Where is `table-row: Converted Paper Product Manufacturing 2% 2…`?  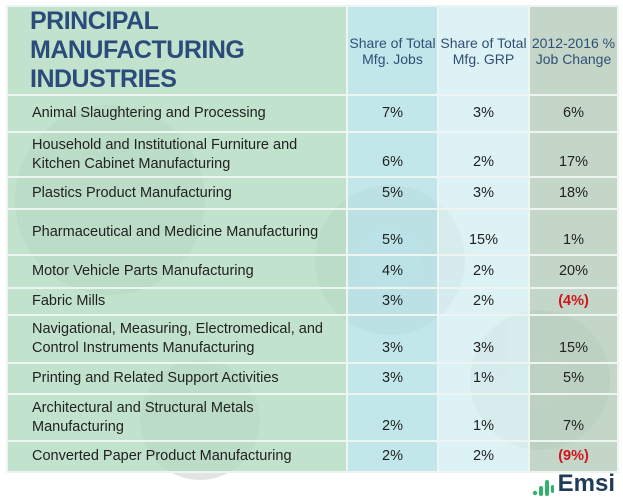 table-row: Converted Paper Product Manufacturing 2% 2… is located at coordinates (312, 456).